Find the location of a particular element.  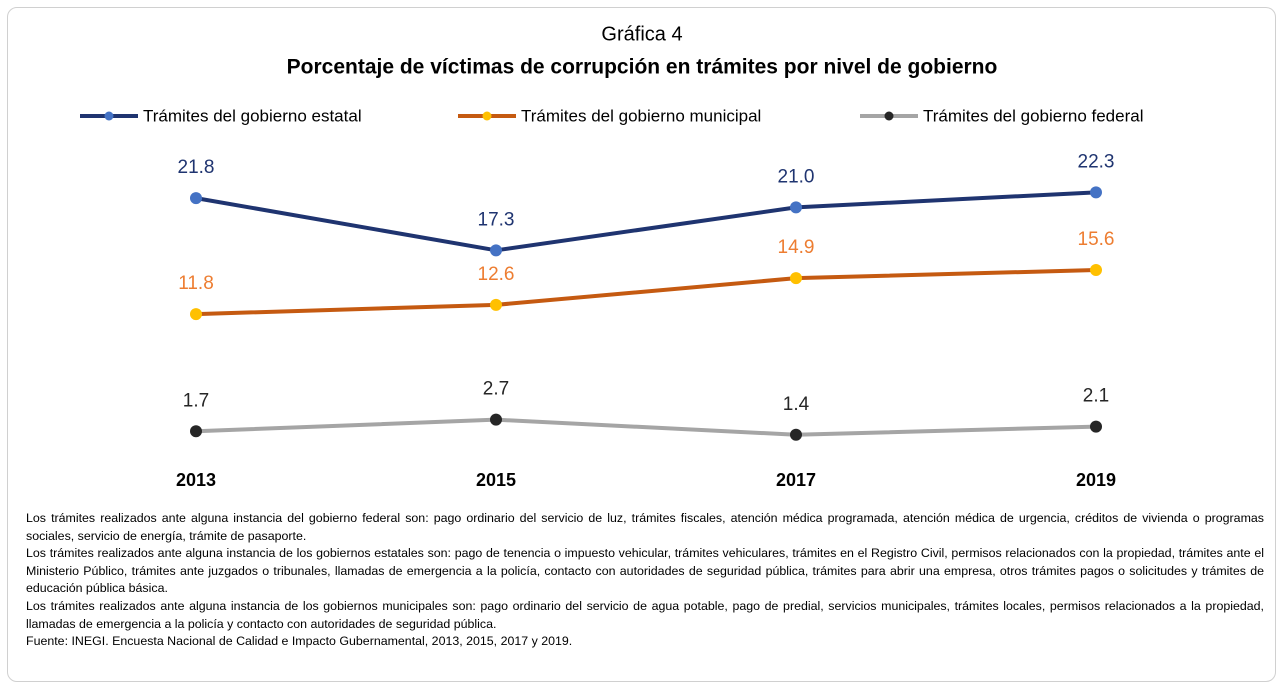

legend-label: Trámites del gobierno federal is located at coordinates (1033, 115).